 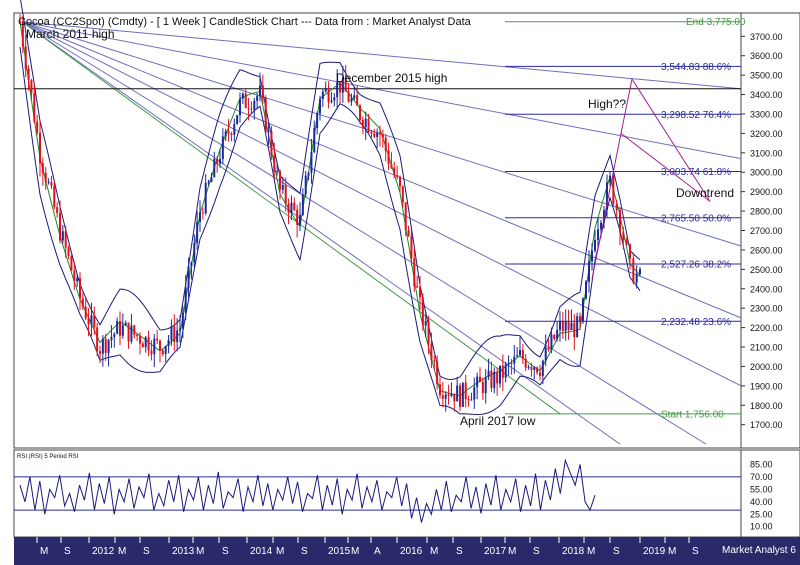 I want to click on time-tick-label: 2014, so click(x=261, y=551).